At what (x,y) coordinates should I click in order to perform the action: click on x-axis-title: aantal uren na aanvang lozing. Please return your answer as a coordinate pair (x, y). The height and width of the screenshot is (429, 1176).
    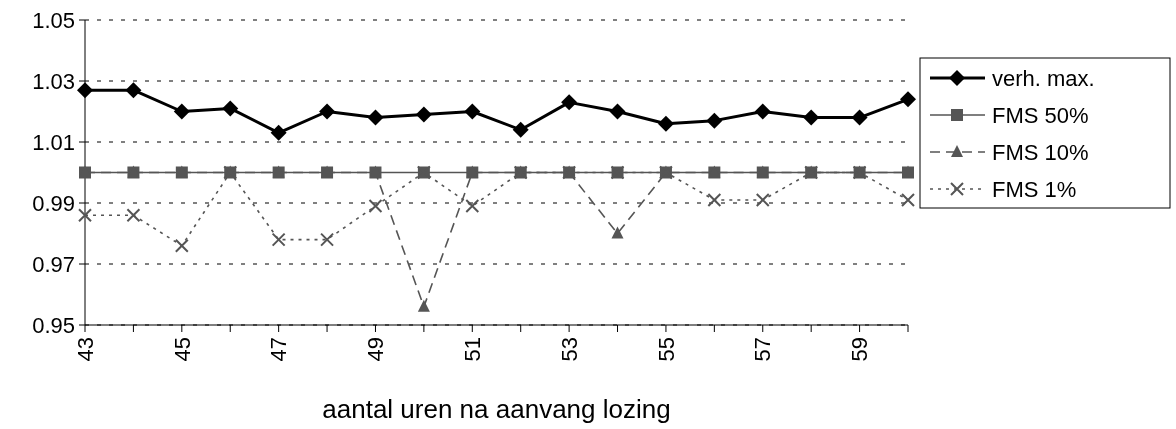
    Looking at the image, I should click on (496, 409).